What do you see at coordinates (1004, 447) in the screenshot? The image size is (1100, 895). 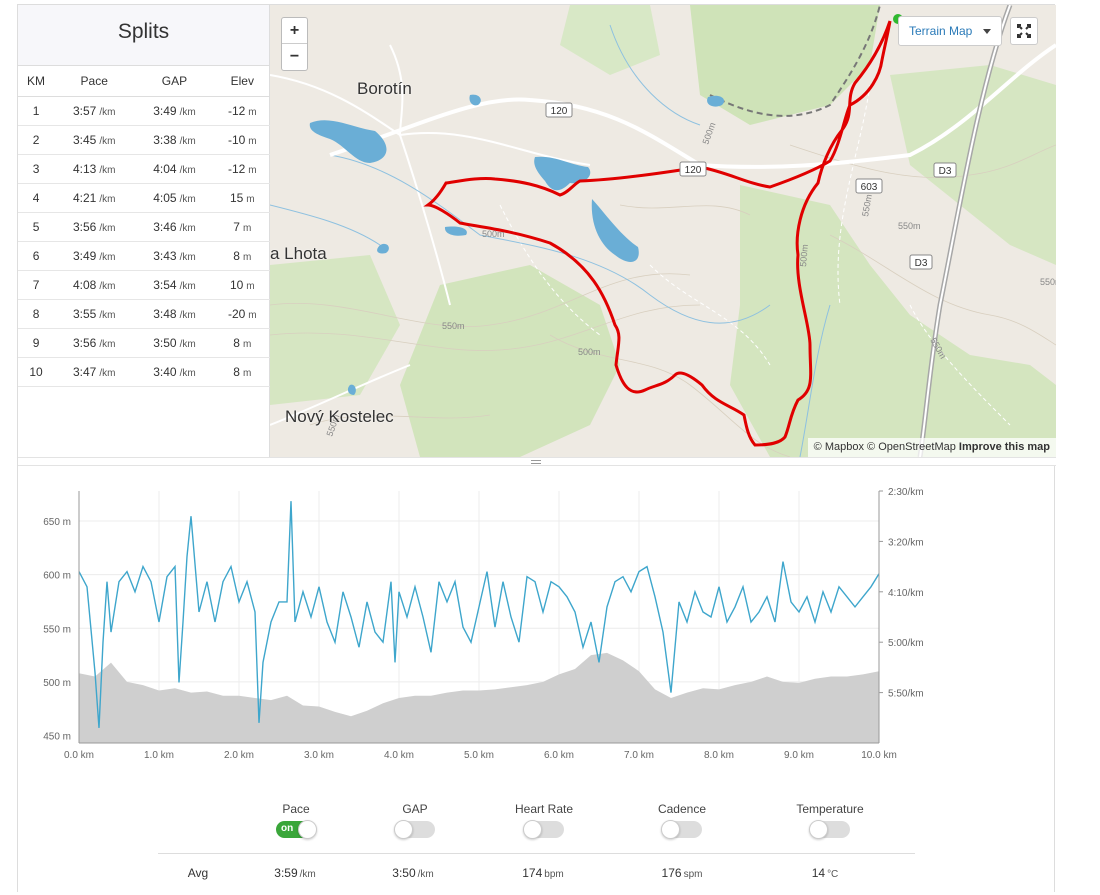 I see `improve-map-link: Improve this map` at bounding box center [1004, 447].